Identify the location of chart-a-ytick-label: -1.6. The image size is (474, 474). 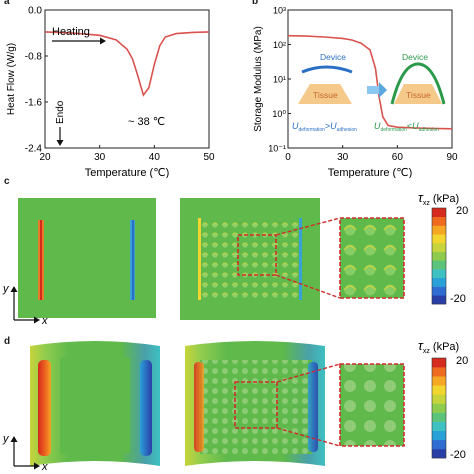
(34, 103).